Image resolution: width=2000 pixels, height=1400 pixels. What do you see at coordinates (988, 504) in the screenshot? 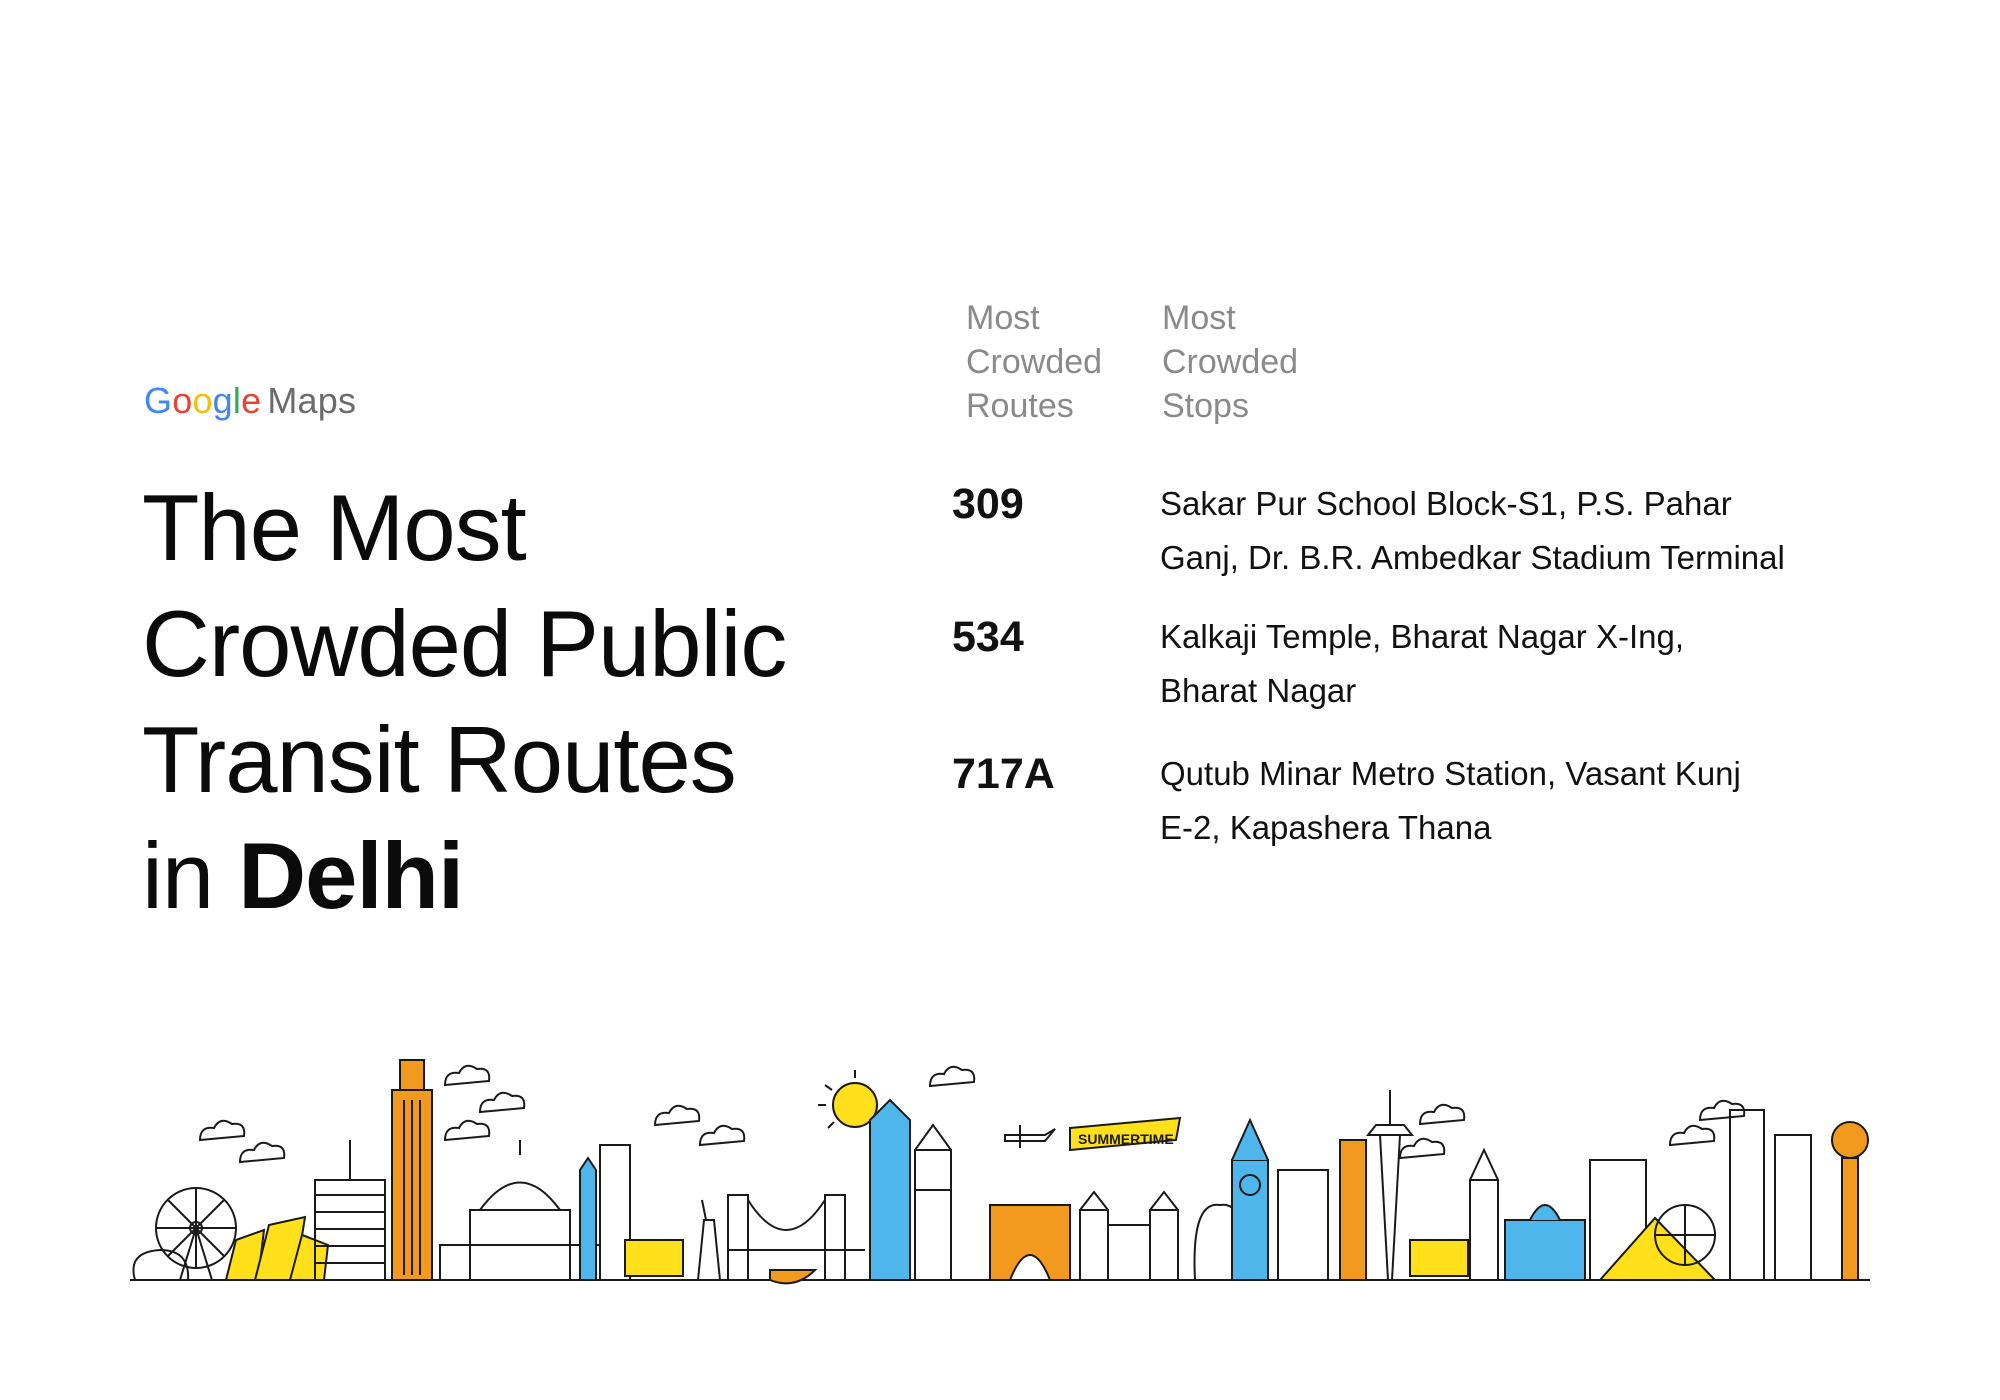
I see `route-number: 309` at bounding box center [988, 504].